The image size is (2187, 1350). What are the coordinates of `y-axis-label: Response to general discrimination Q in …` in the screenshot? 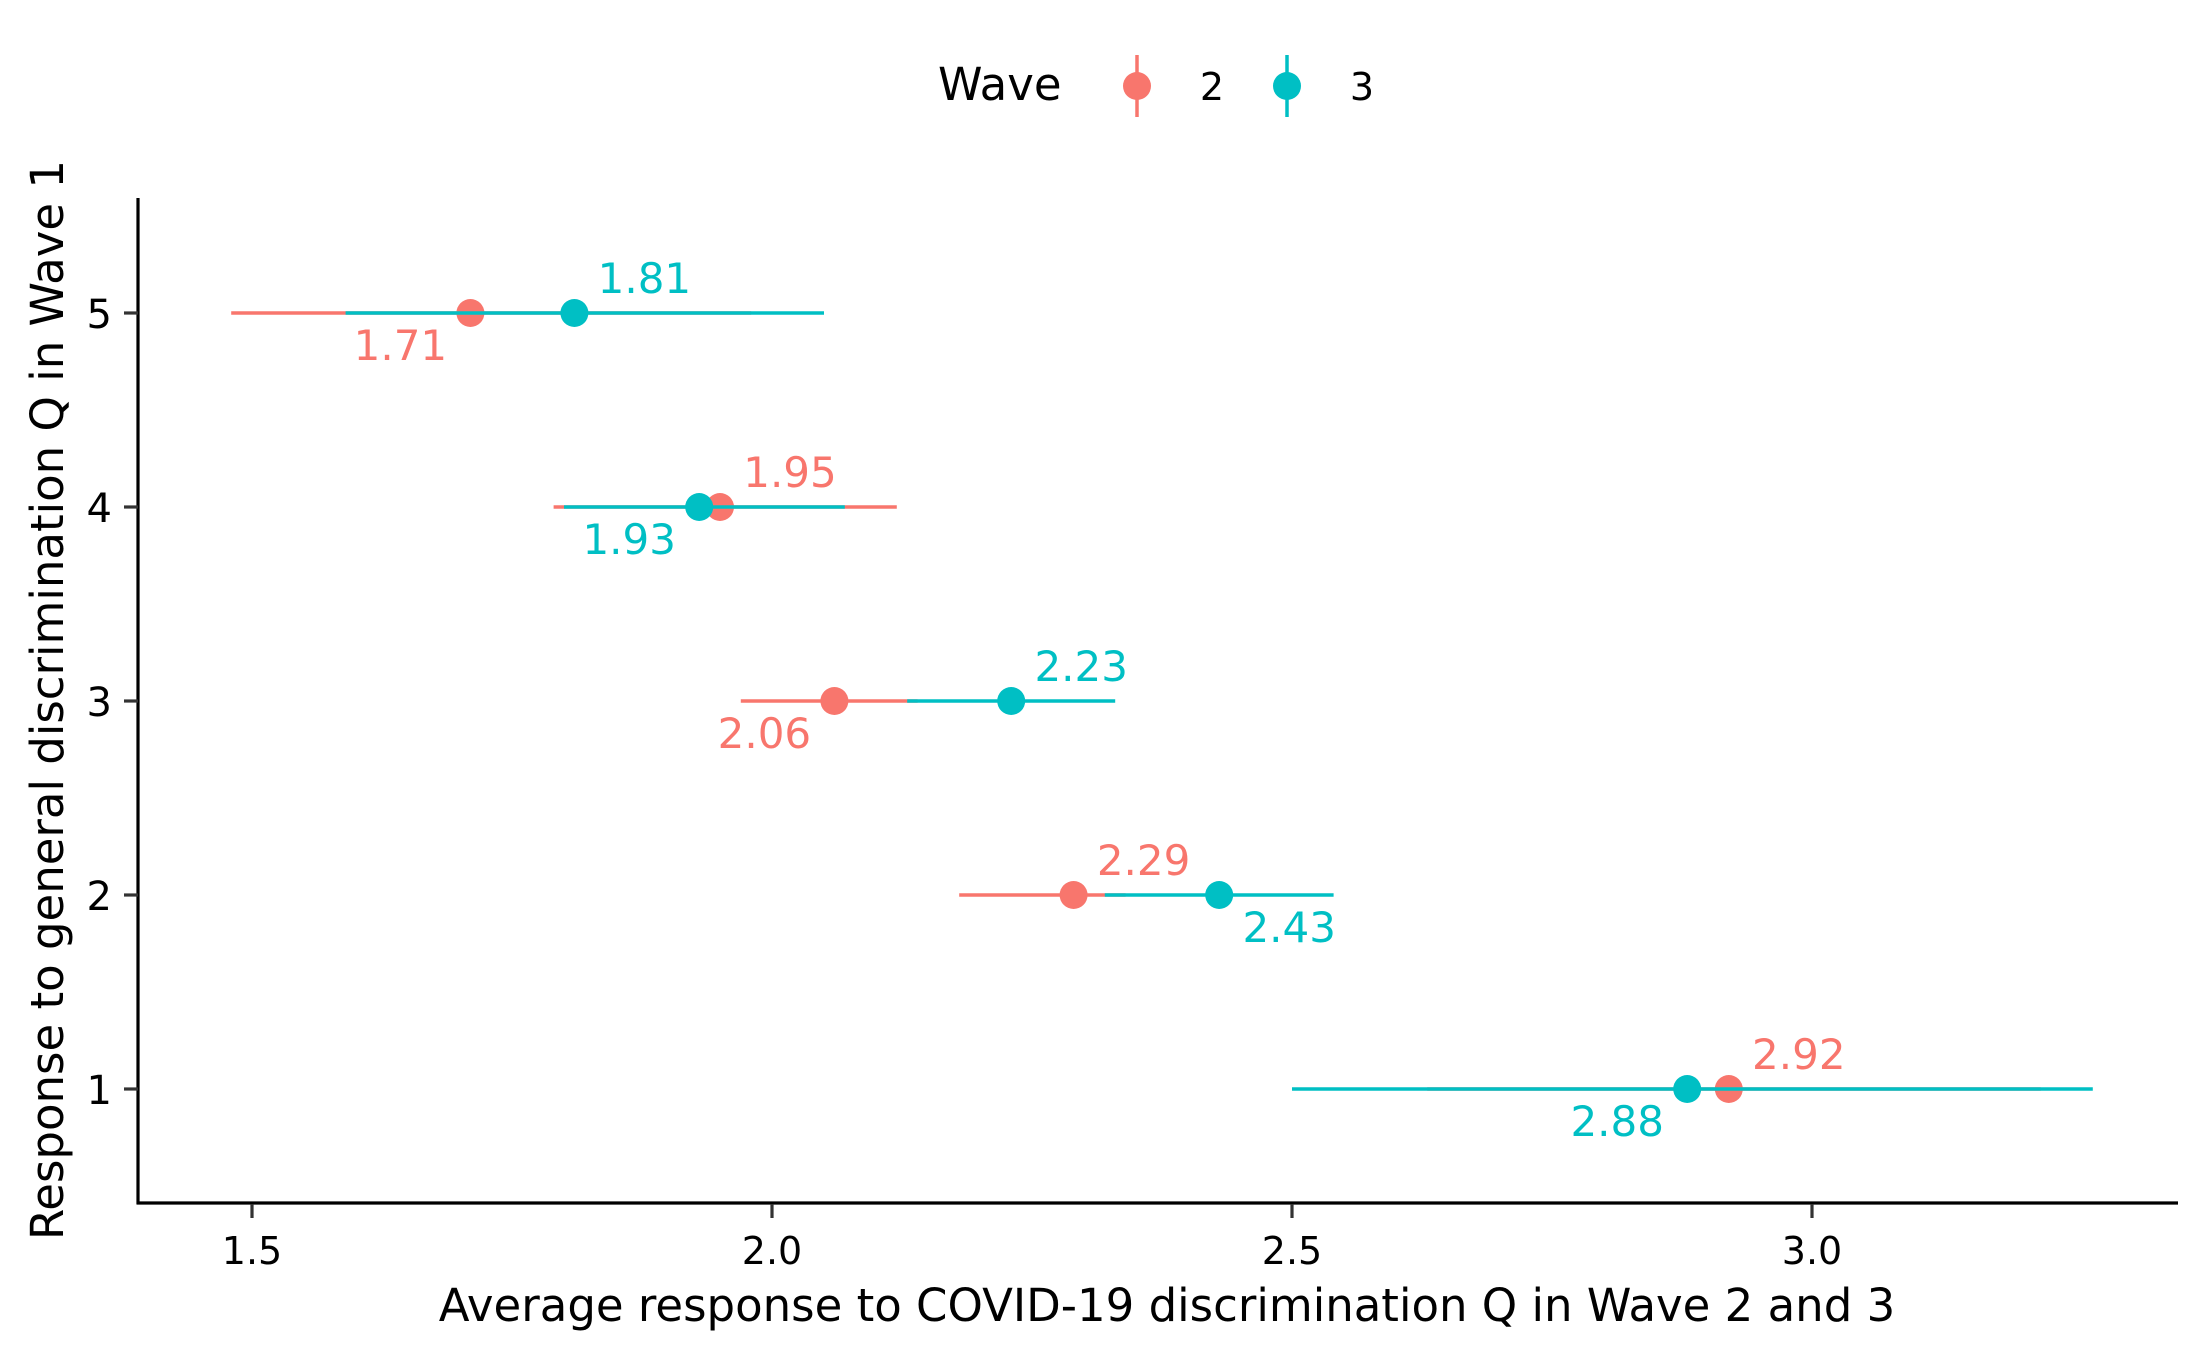 It's located at (47, 700).